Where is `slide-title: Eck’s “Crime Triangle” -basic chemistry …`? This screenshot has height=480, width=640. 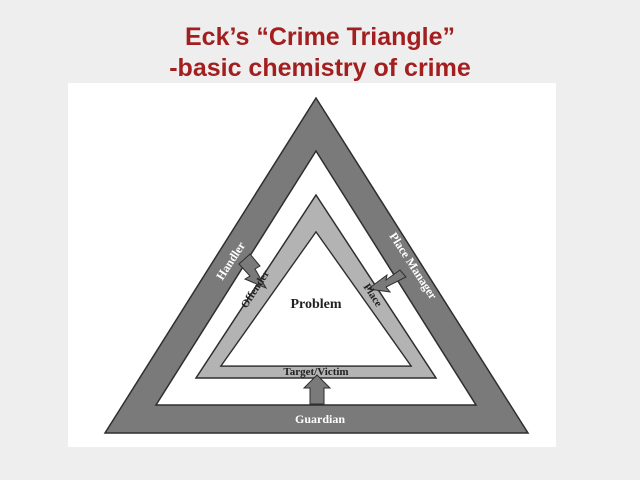
slide-title: Eck’s “Crime Triangle” -basic chemistry … is located at coordinates (320, 53).